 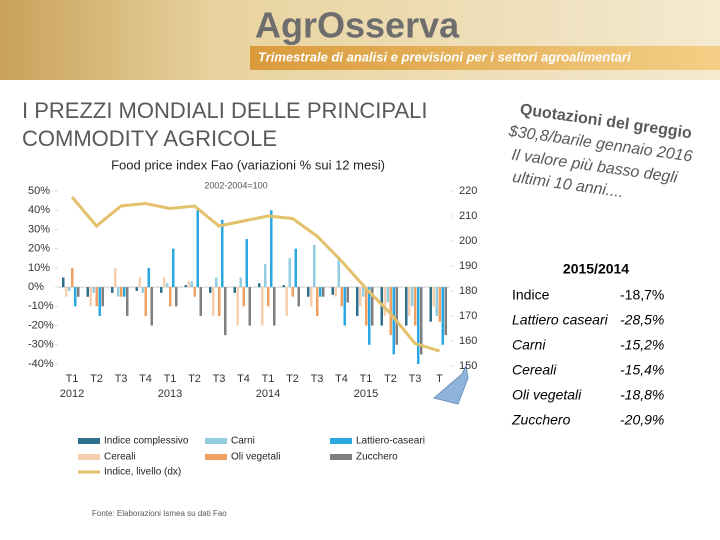 I want to click on slide-title: COMMODITY AGRICOLE, so click(x=149, y=138).